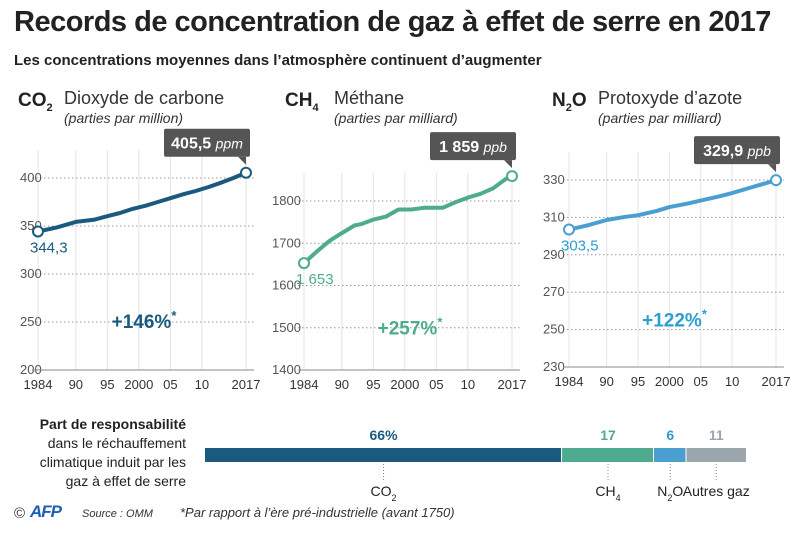 Image resolution: width=800 pixels, height=535 pixels. Describe the element at coordinates (286, 285) in the screenshot. I see `y-tick-label: 1600` at that location.